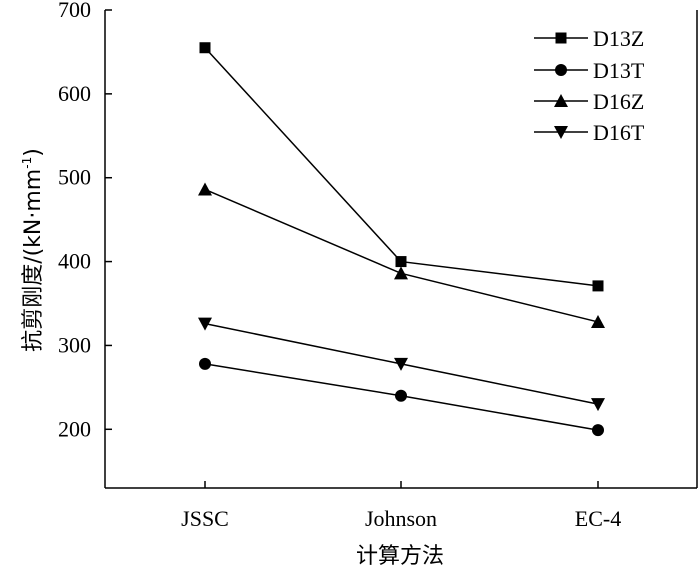 This screenshot has height=572, width=700. What do you see at coordinates (85, 220) in the screenshot?
I see `y-ticks: 200 300 400 500 600 700` at bounding box center [85, 220].